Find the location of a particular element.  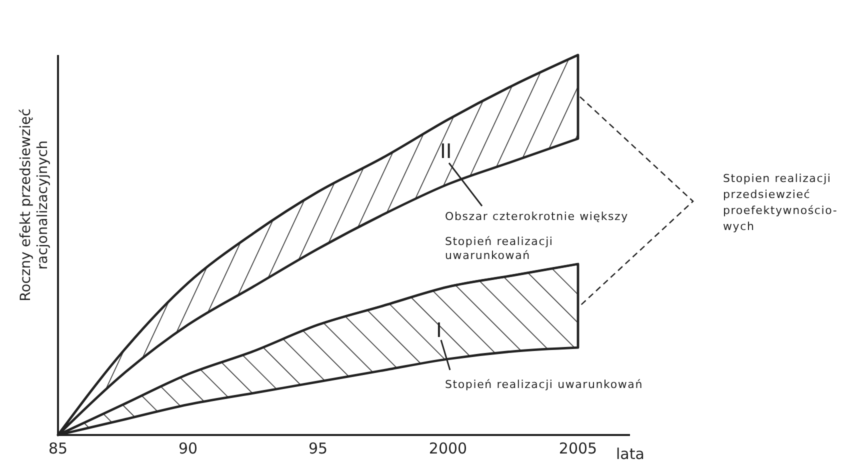

annotation: Obszar czterokrotnie większy is located at coordinates (536, 216).